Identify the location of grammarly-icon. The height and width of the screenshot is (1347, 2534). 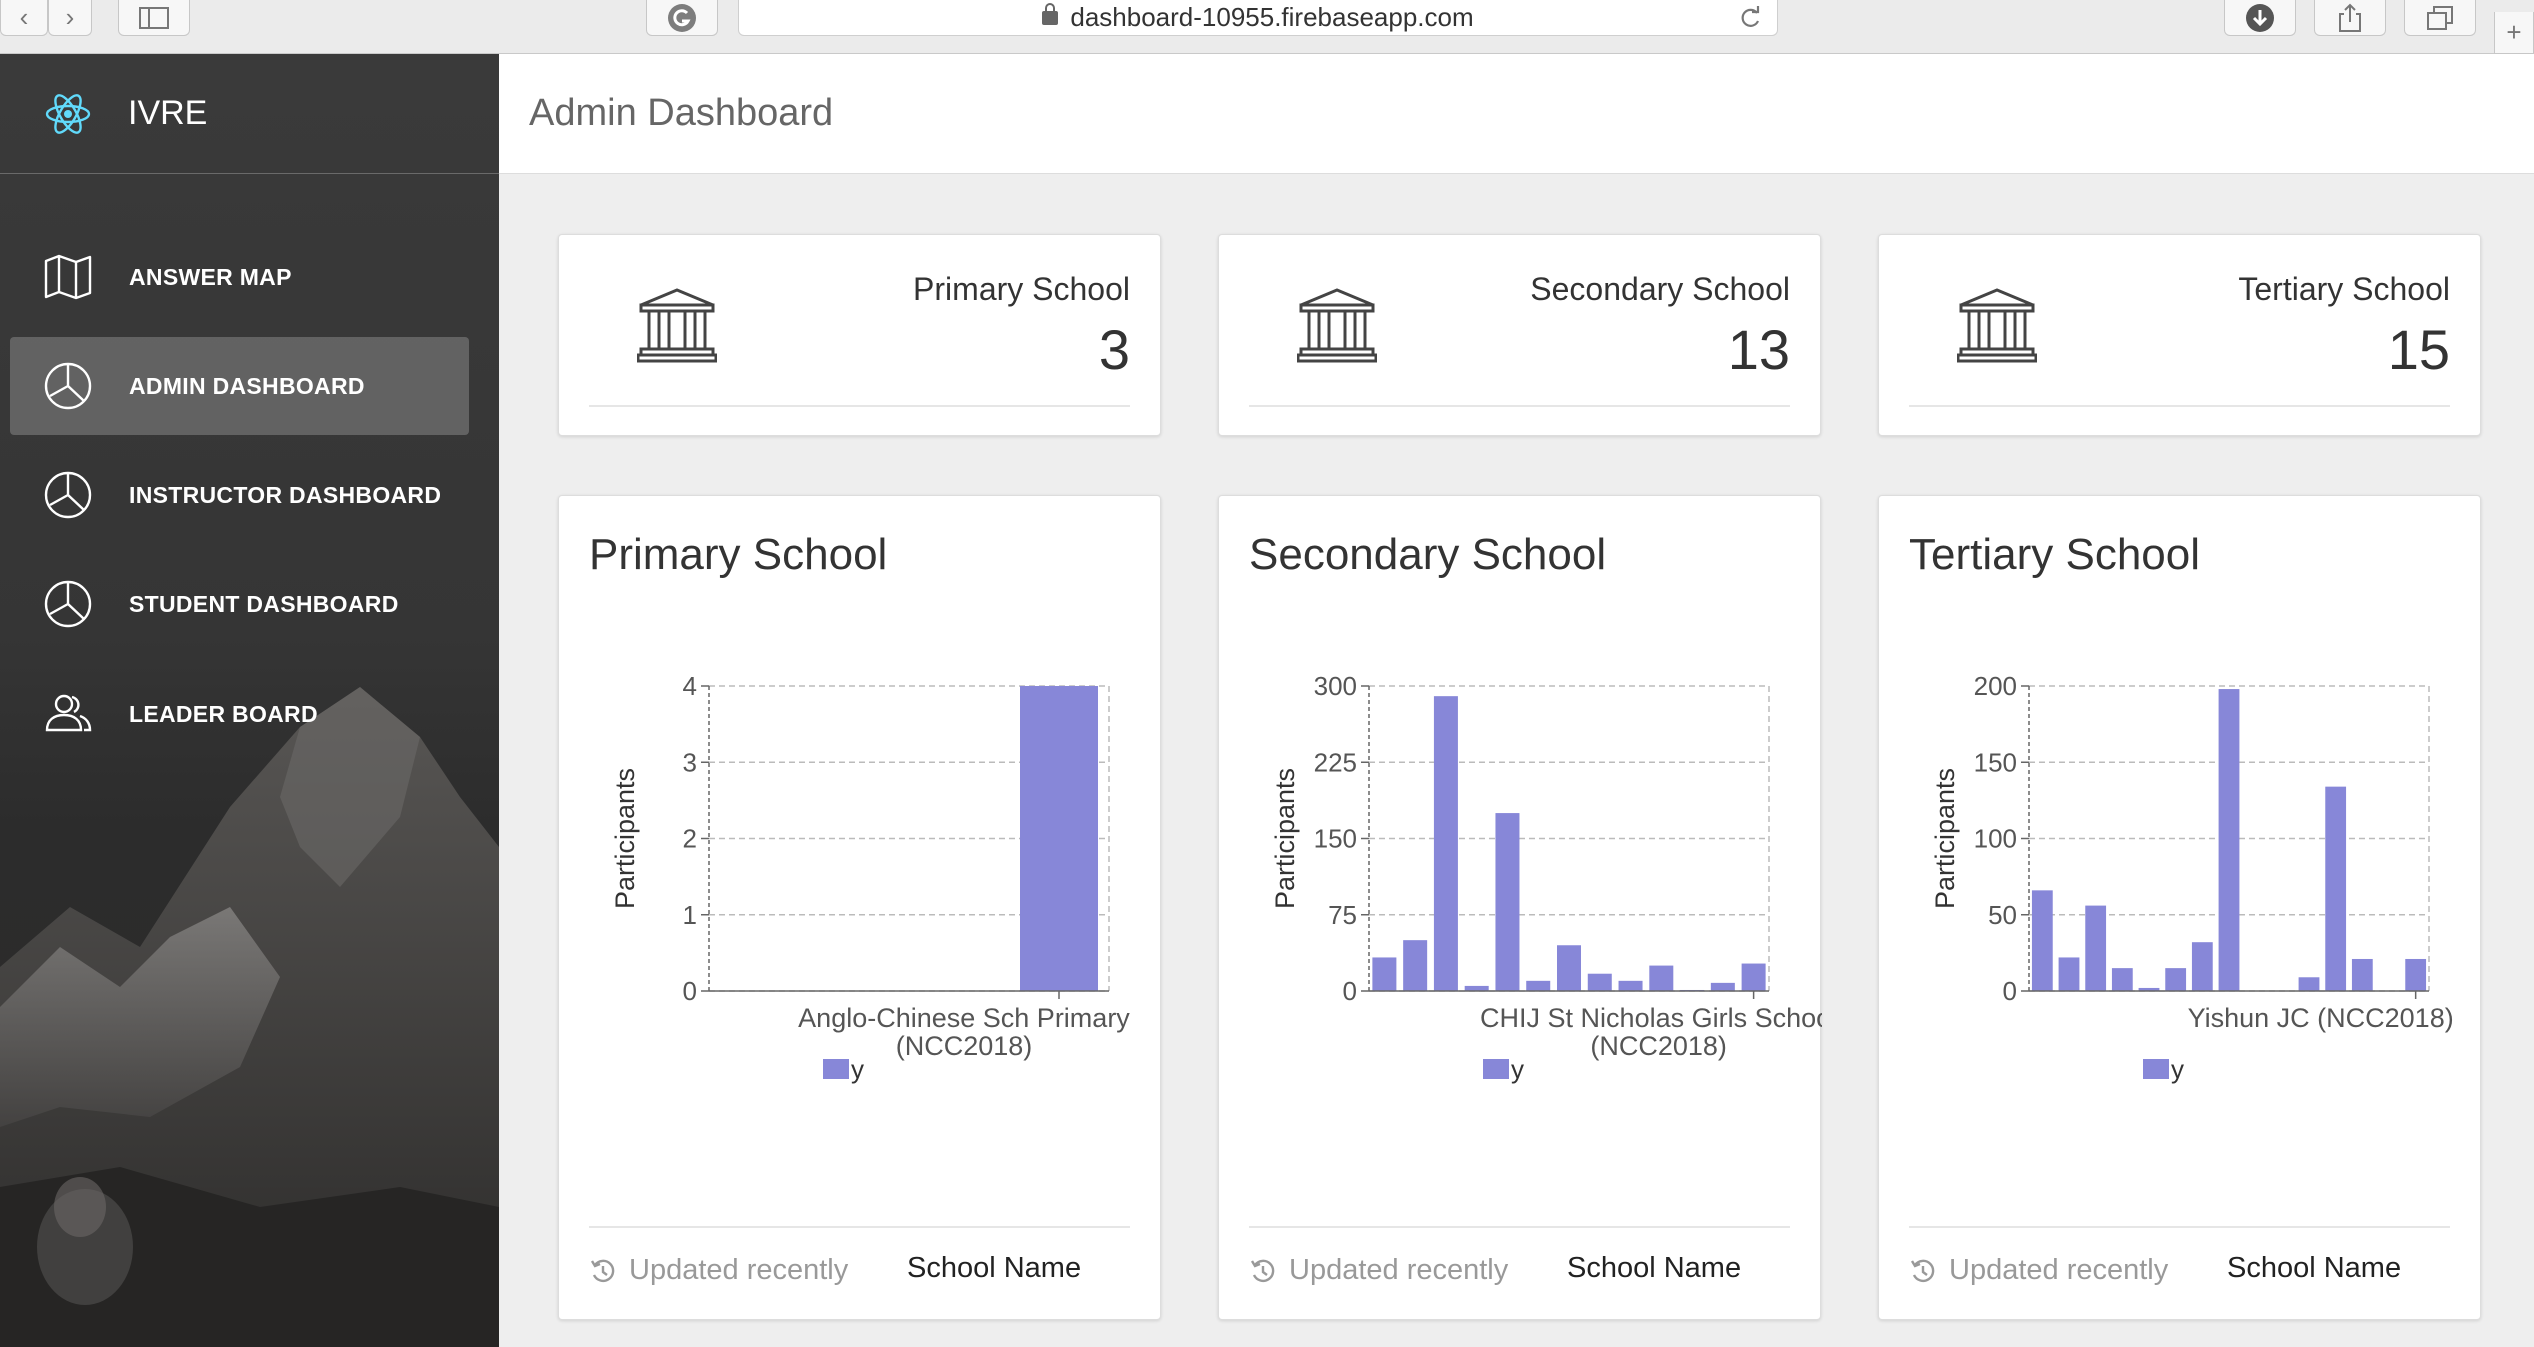
(682, 17).